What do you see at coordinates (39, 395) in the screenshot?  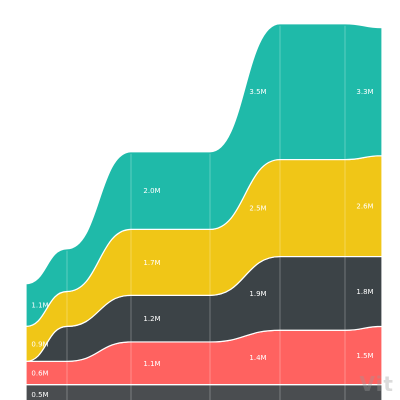 I see `value-label: 0.5M` at bounding box center [39, 395].